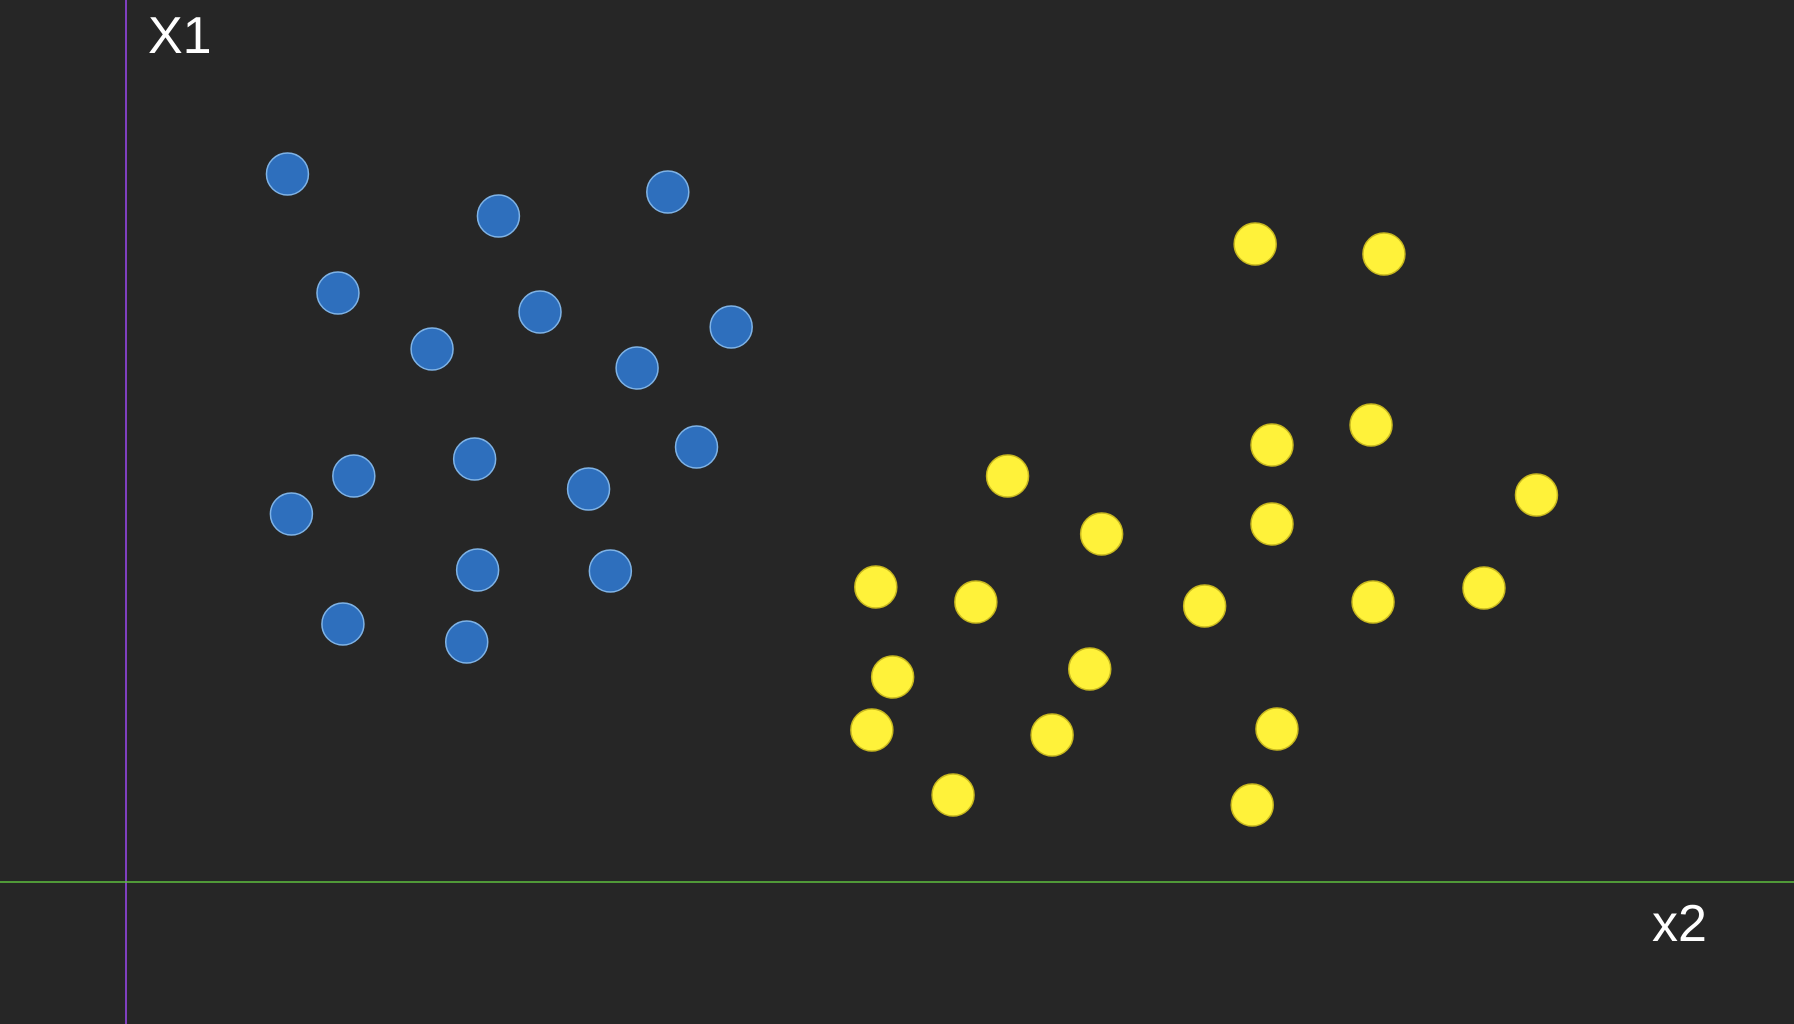 The image size is (1794, 1024). I want to click on x2-axis-label: x2, so click(1679, 924).